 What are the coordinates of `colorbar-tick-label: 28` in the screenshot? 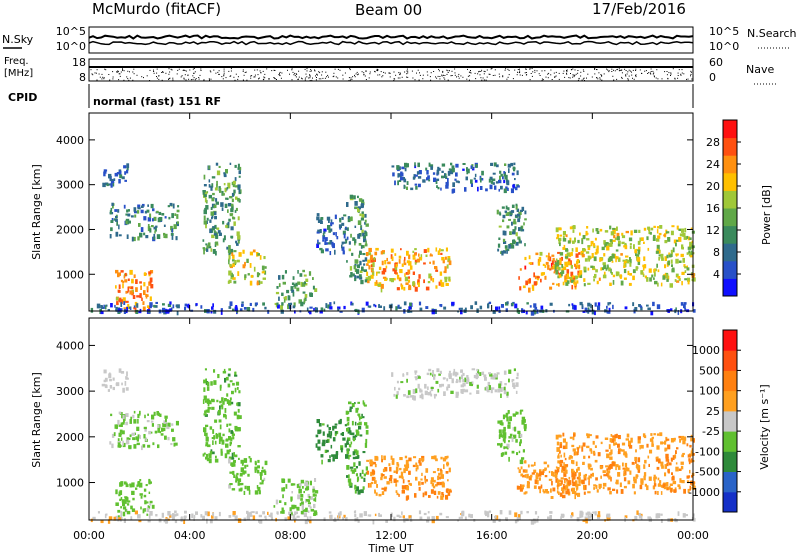 It's located at (713, 142).